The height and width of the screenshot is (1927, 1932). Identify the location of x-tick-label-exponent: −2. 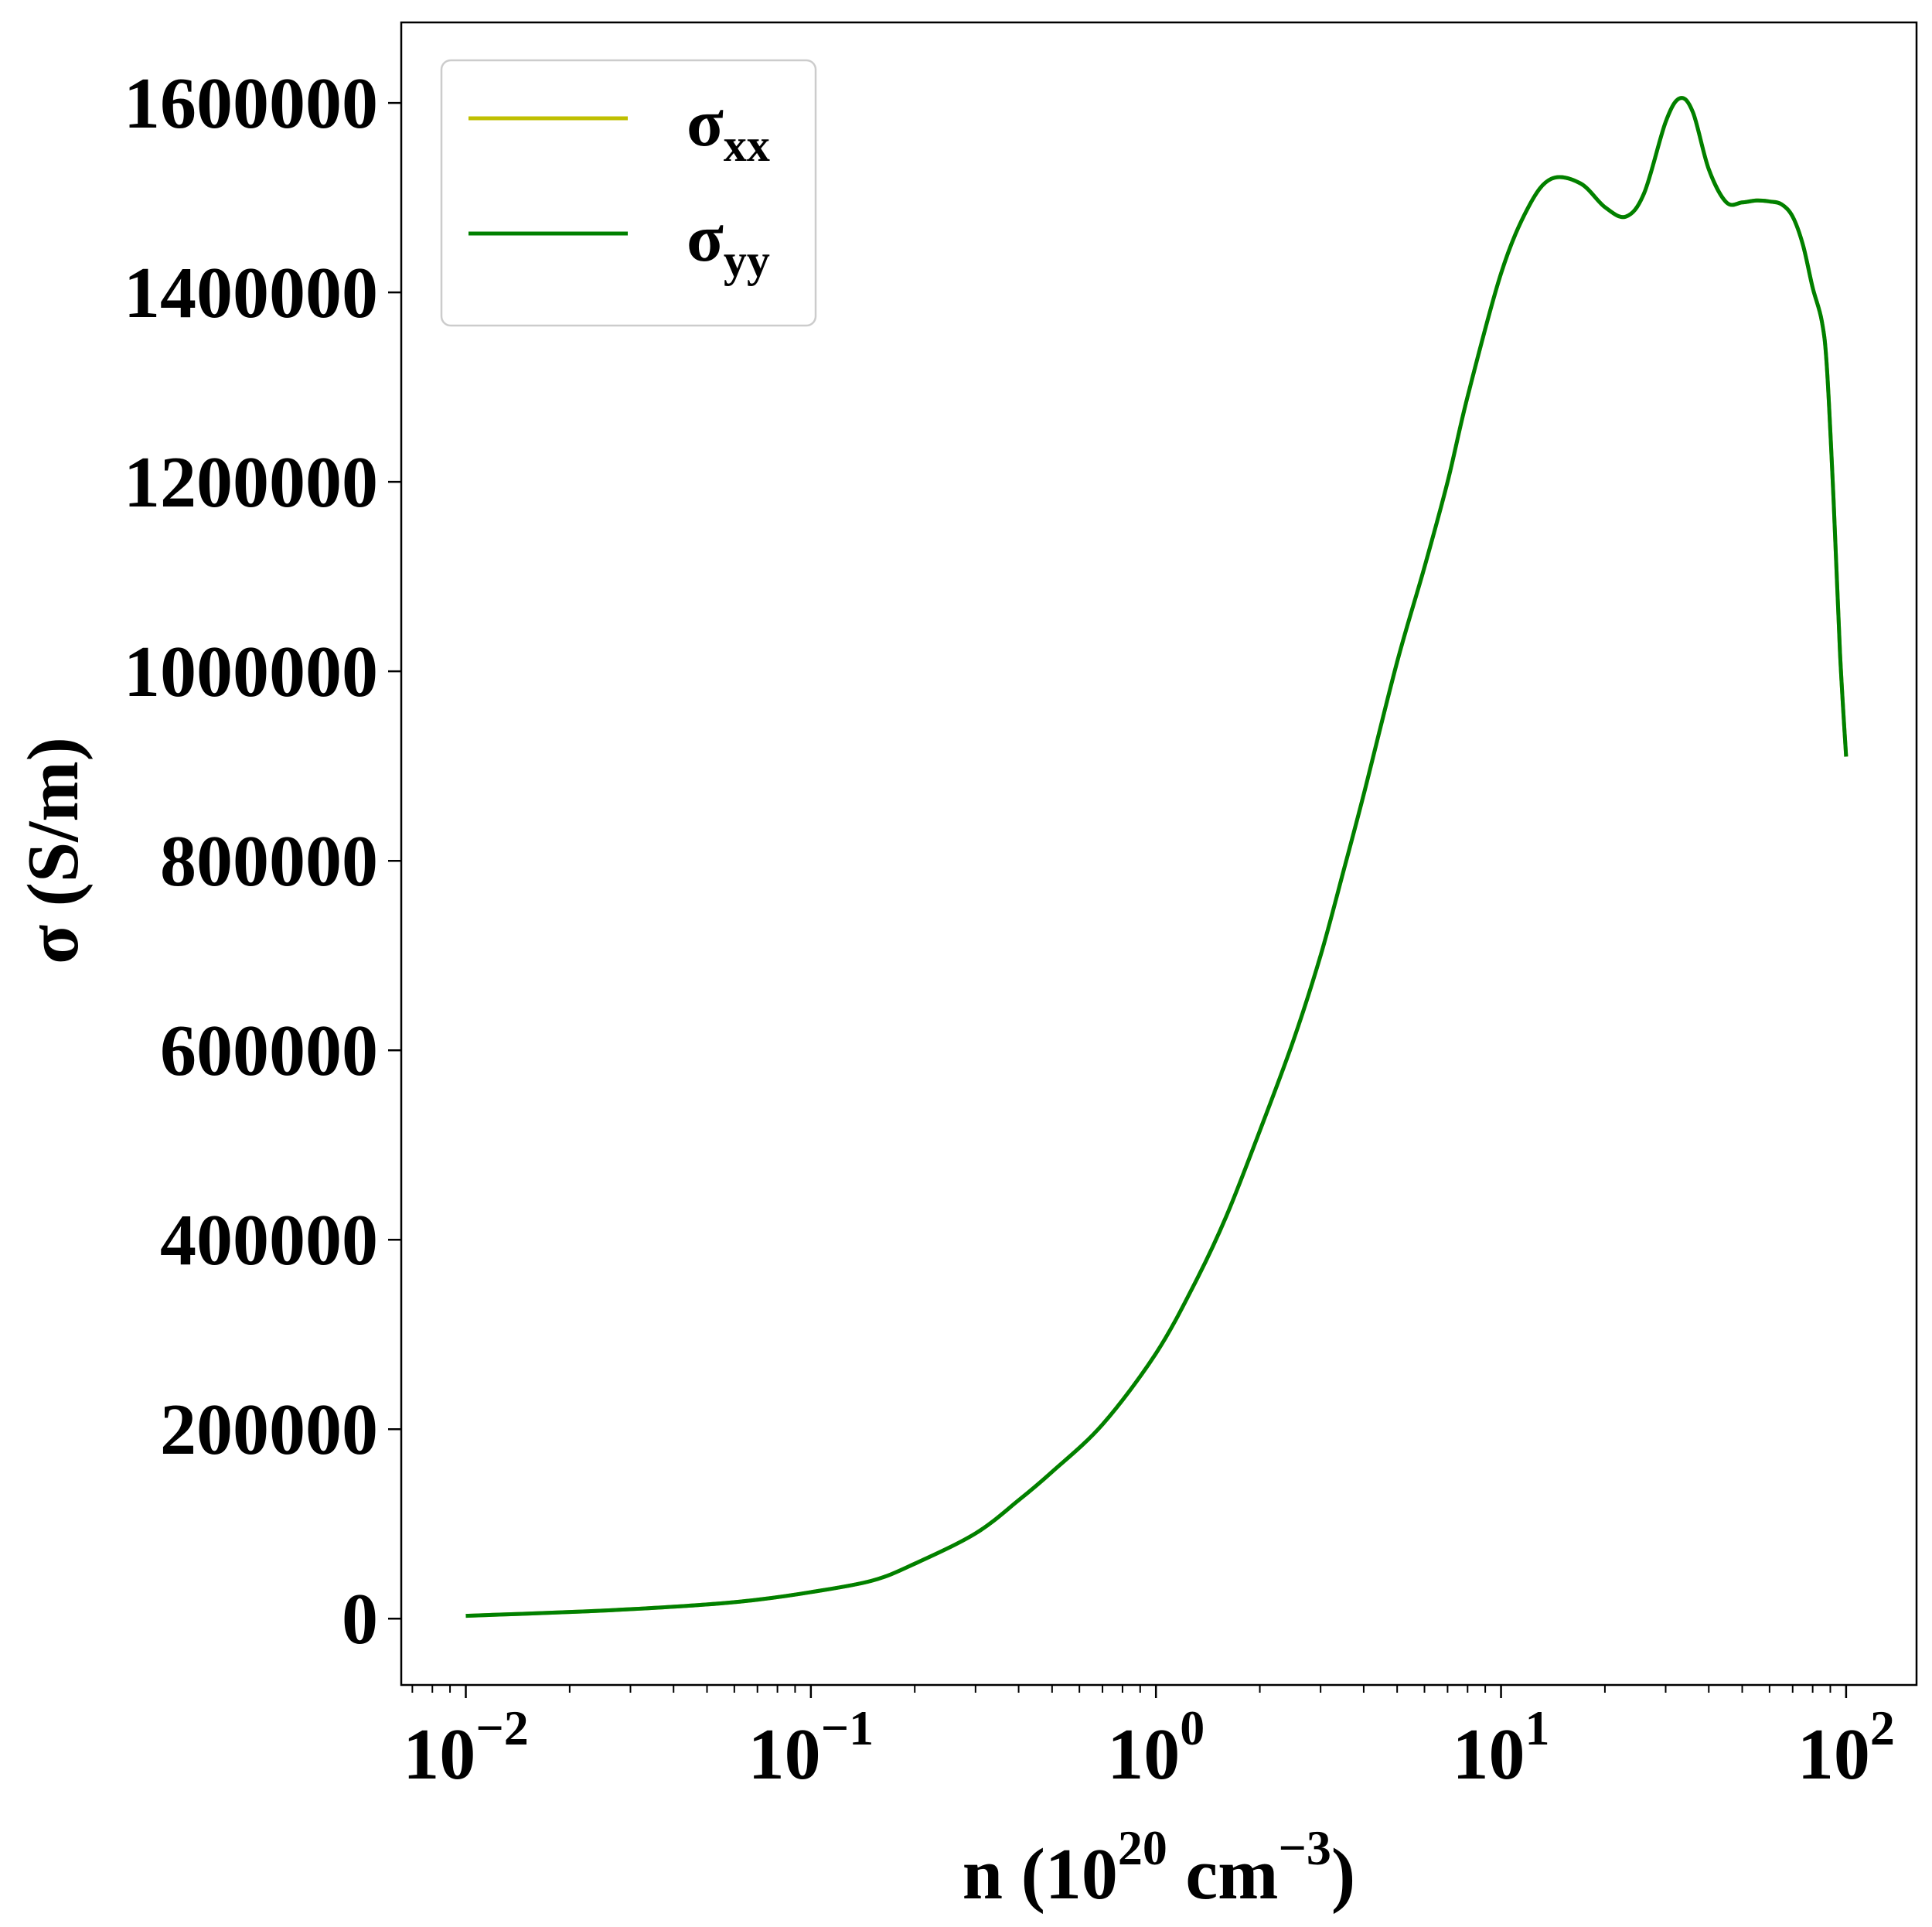
(502, 1727).